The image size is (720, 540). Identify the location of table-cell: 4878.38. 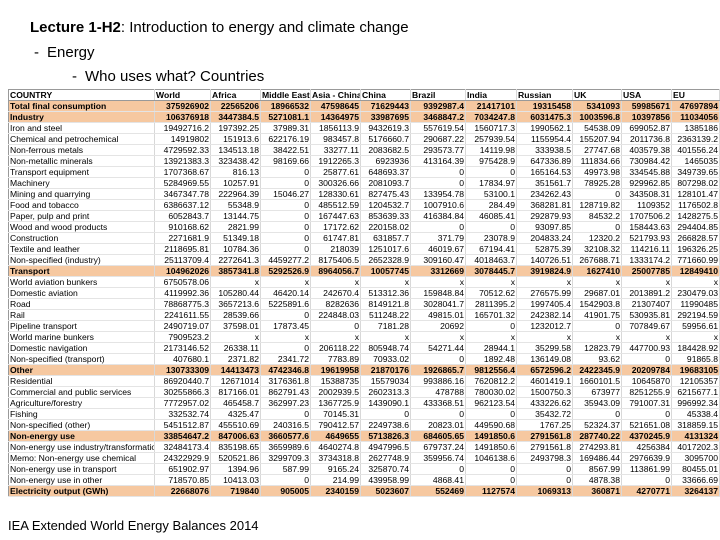
(597, 480).